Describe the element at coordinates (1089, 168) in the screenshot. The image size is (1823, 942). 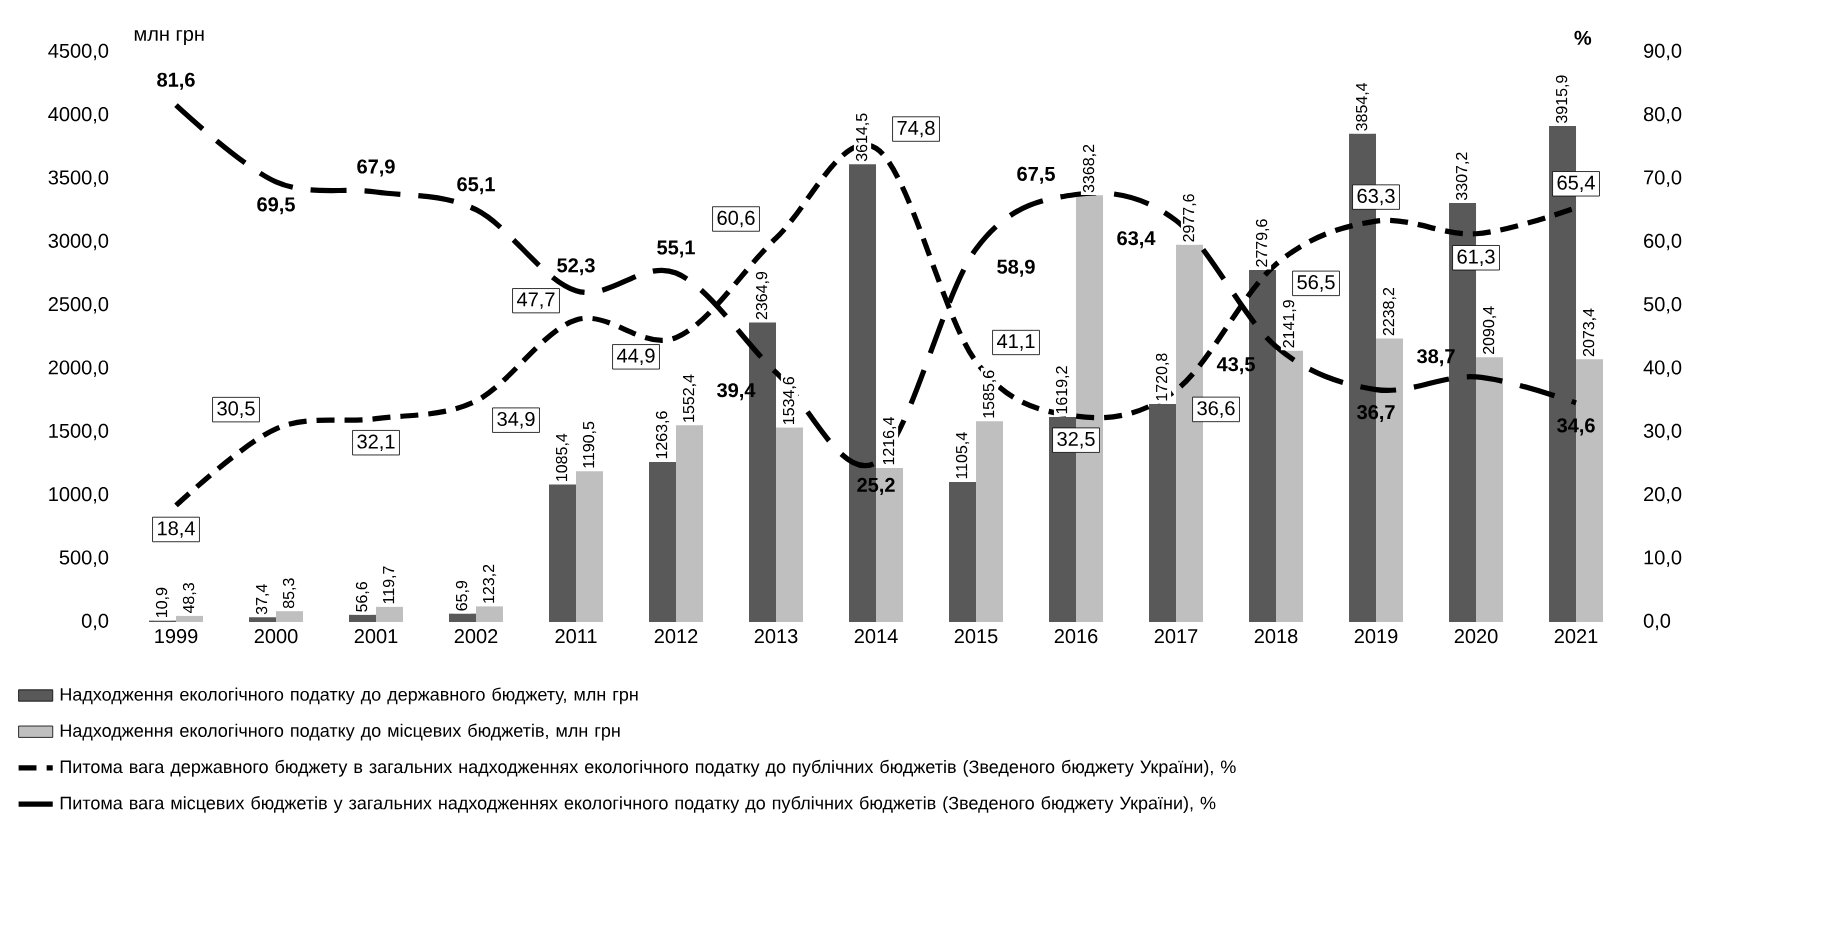
I see `data-label: 3368,2` at that location.